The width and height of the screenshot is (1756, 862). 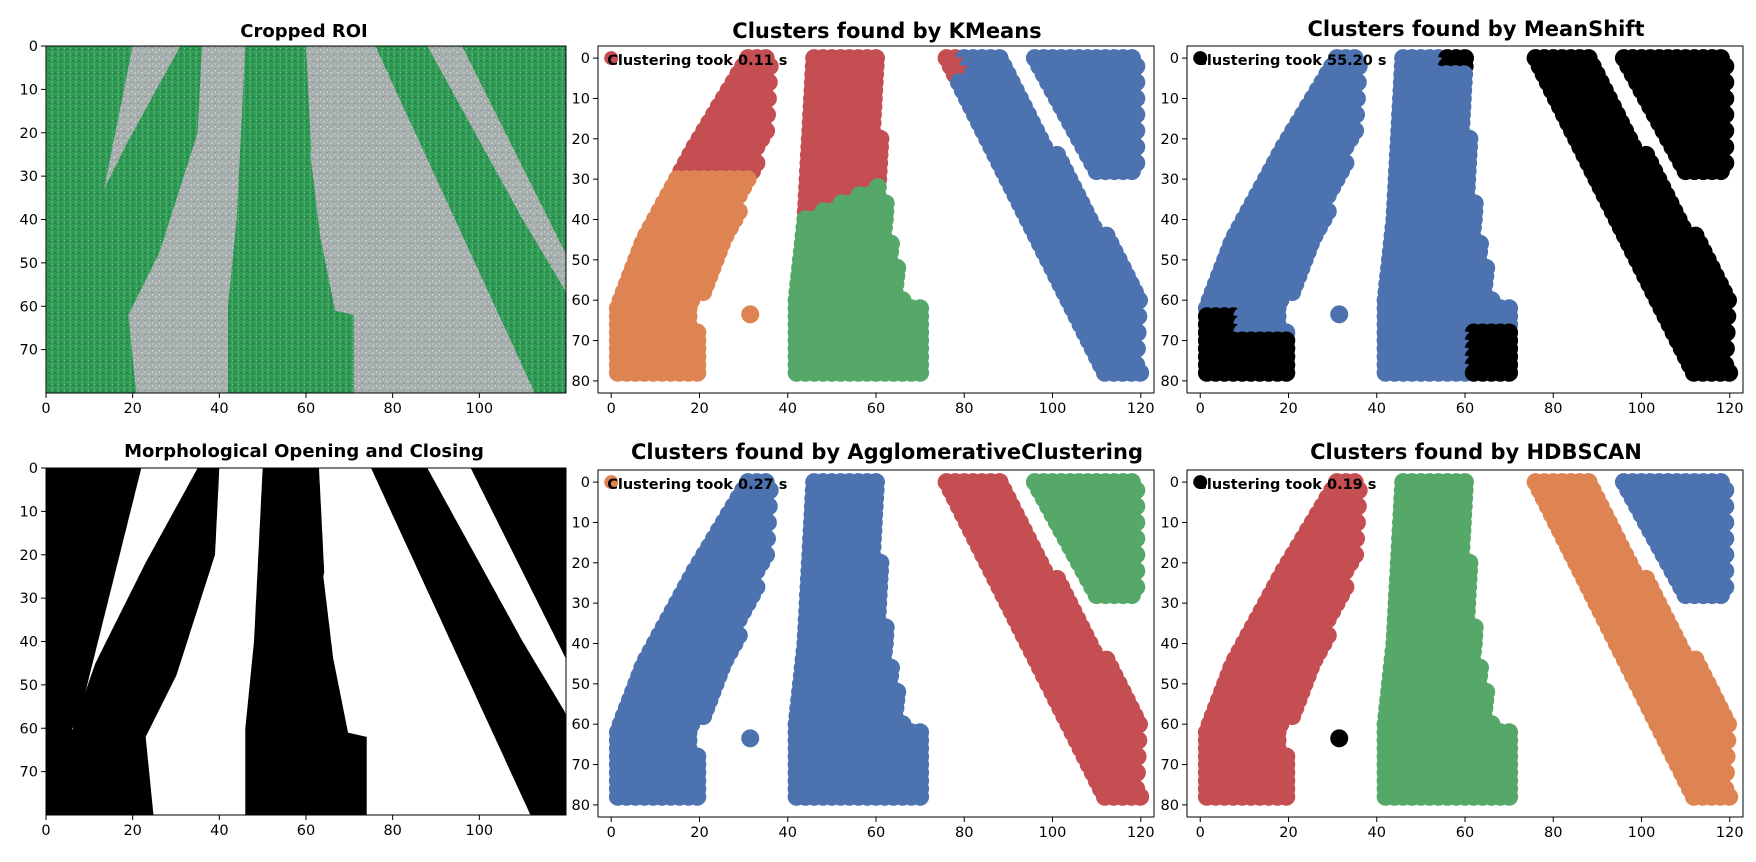 What do you see at coordinates (697, 61) in the screenshot?
I see `timing-annotation: Clustering took 0.11 s` at bounding box center [697, 61].